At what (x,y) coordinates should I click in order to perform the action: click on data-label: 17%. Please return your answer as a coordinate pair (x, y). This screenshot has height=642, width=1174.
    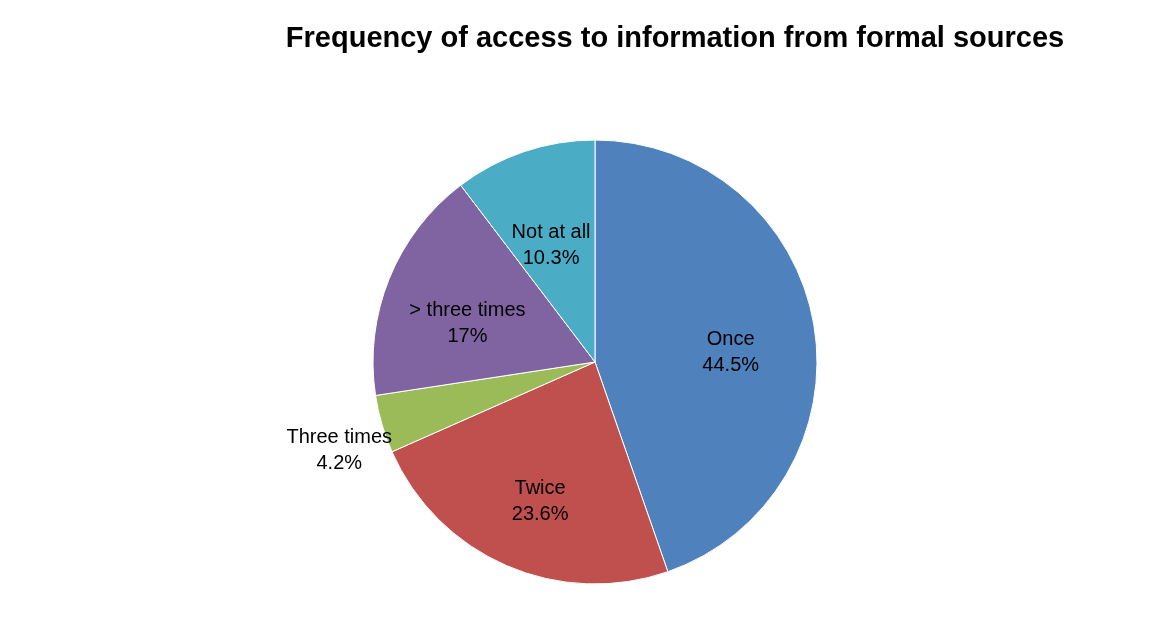
    Looking at the image, I should click on (467, 335).